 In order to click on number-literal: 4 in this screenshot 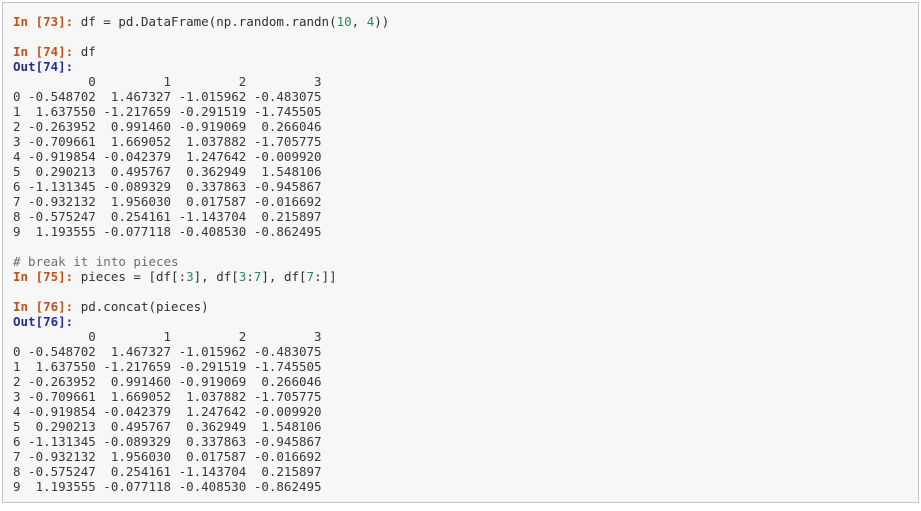, I will do `click(370, 21)`.